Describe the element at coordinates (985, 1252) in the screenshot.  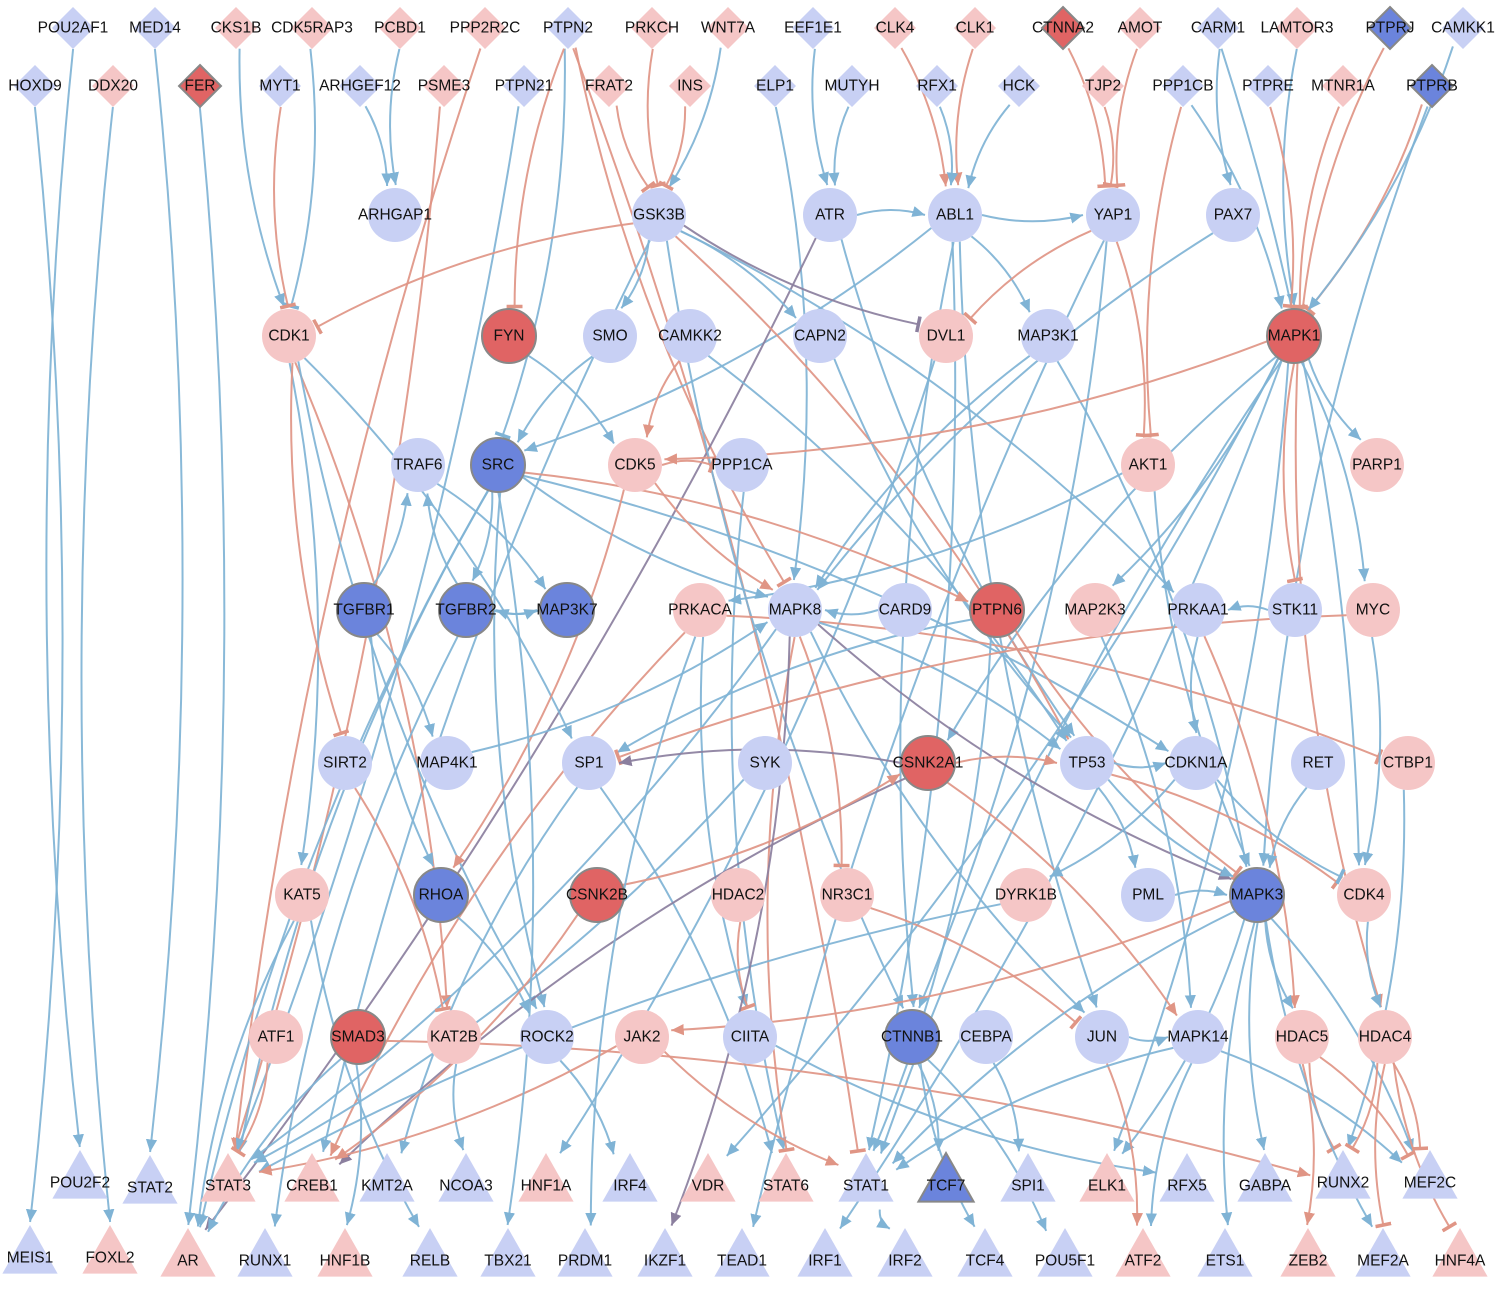
I see `node-tcf4: TCF4` at that location.